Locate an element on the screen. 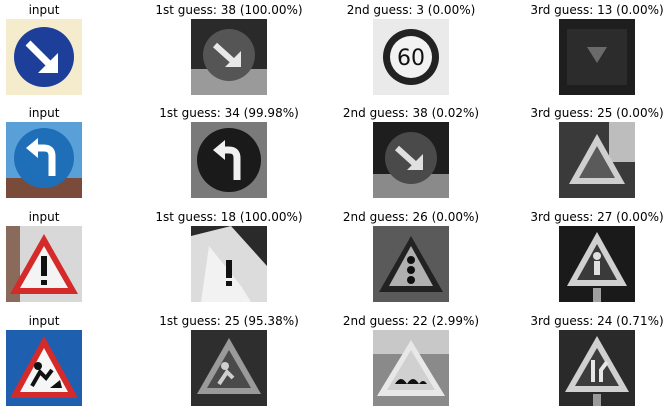  guess-3-title: 3rd guess: 24 (0.71%) is located at coordinates (597, 321).